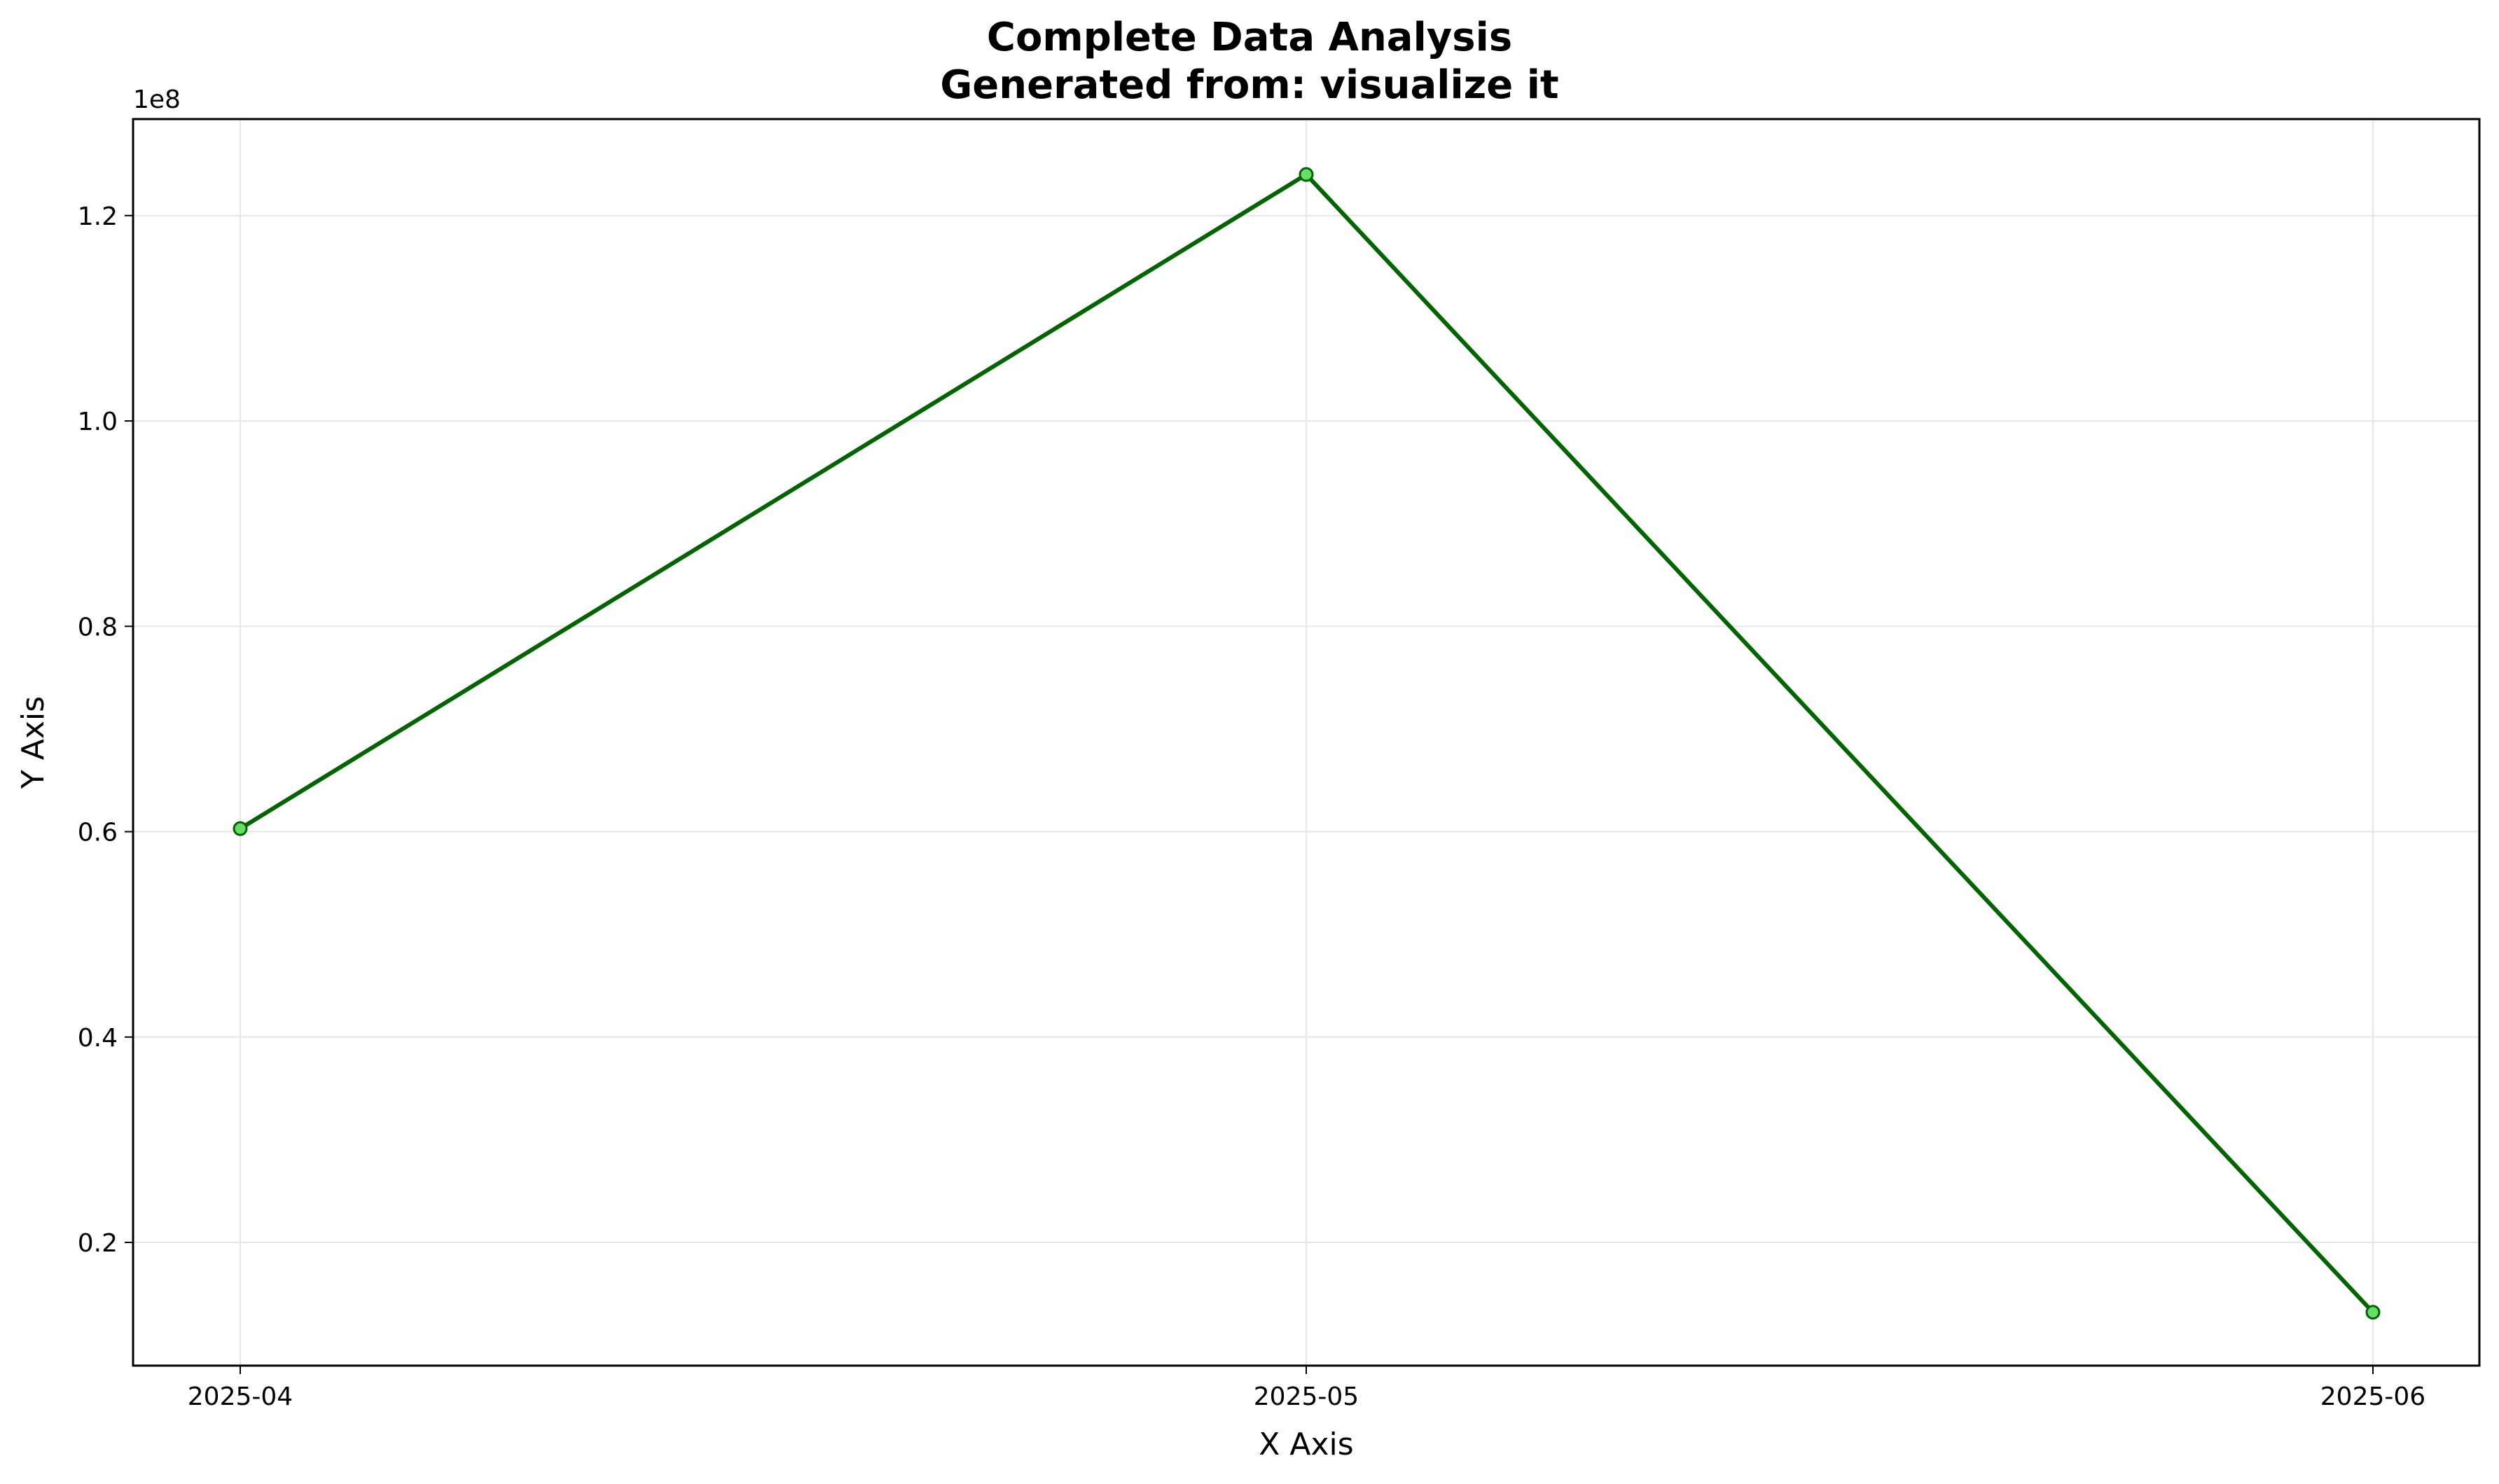 The width and height of the screenshot is (2499, 1484). I want to click on y-tick-label: 0.4, so click(98, 1038).